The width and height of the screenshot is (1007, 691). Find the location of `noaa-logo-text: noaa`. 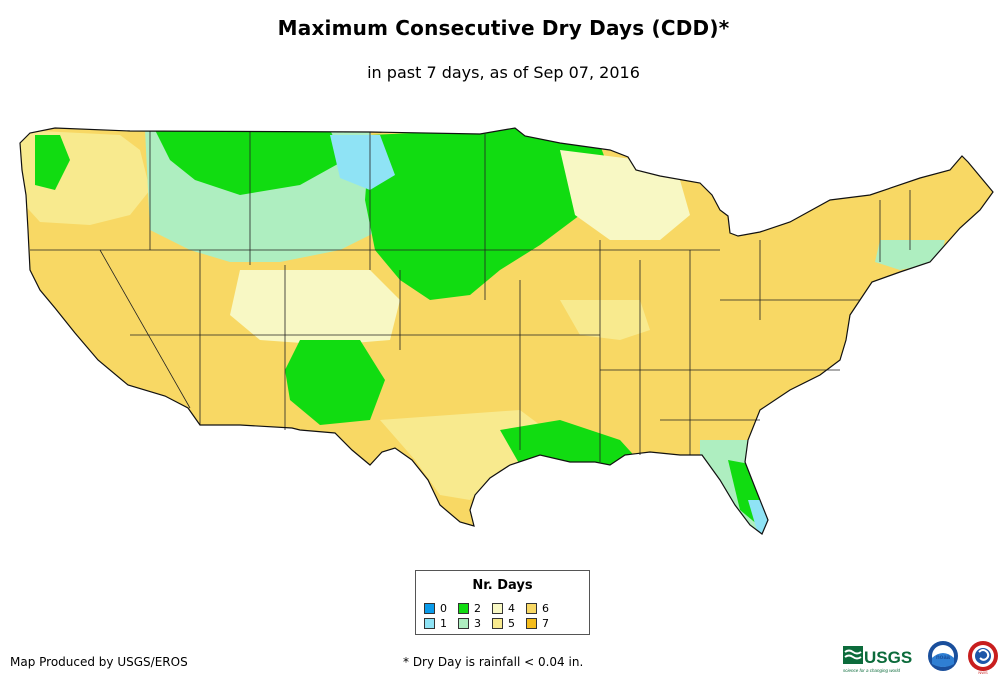

noaa-logo-text: noaa is located at coordinates (943, 658).